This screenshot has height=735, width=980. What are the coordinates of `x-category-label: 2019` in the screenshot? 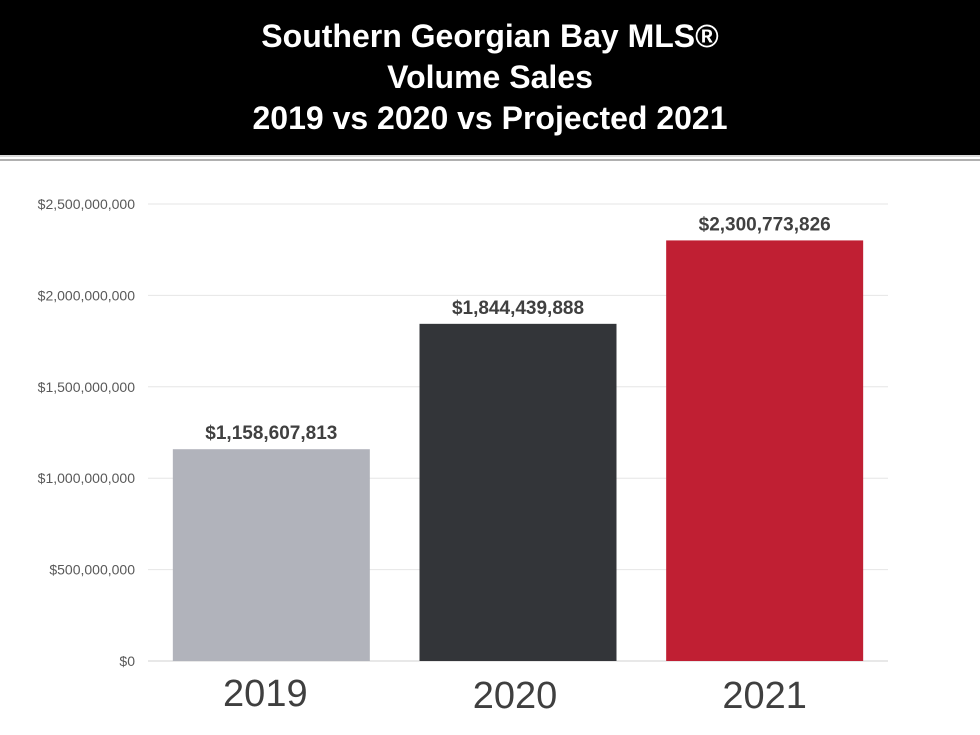 It's located at (265, 694).